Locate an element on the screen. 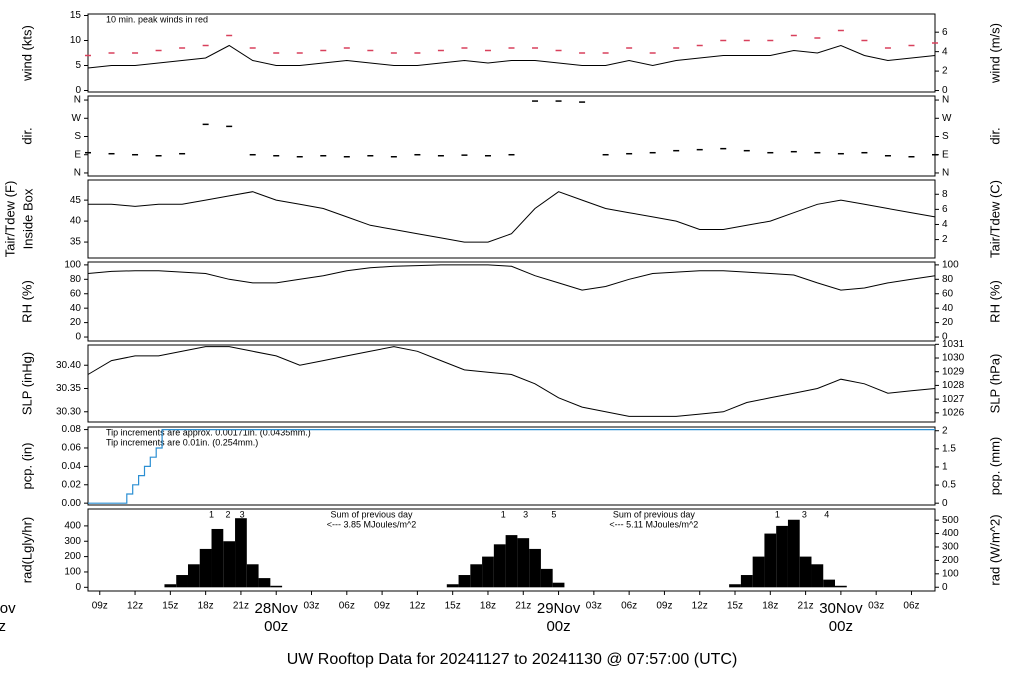  rad-note: <--- 3.85 MJoules/m^2 is located at coordinates (372, 524).